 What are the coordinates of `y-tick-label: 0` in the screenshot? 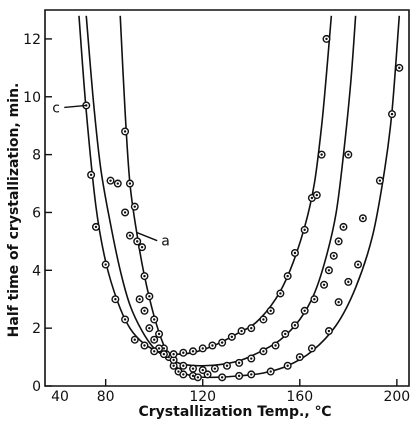 It's located at (36, 387).